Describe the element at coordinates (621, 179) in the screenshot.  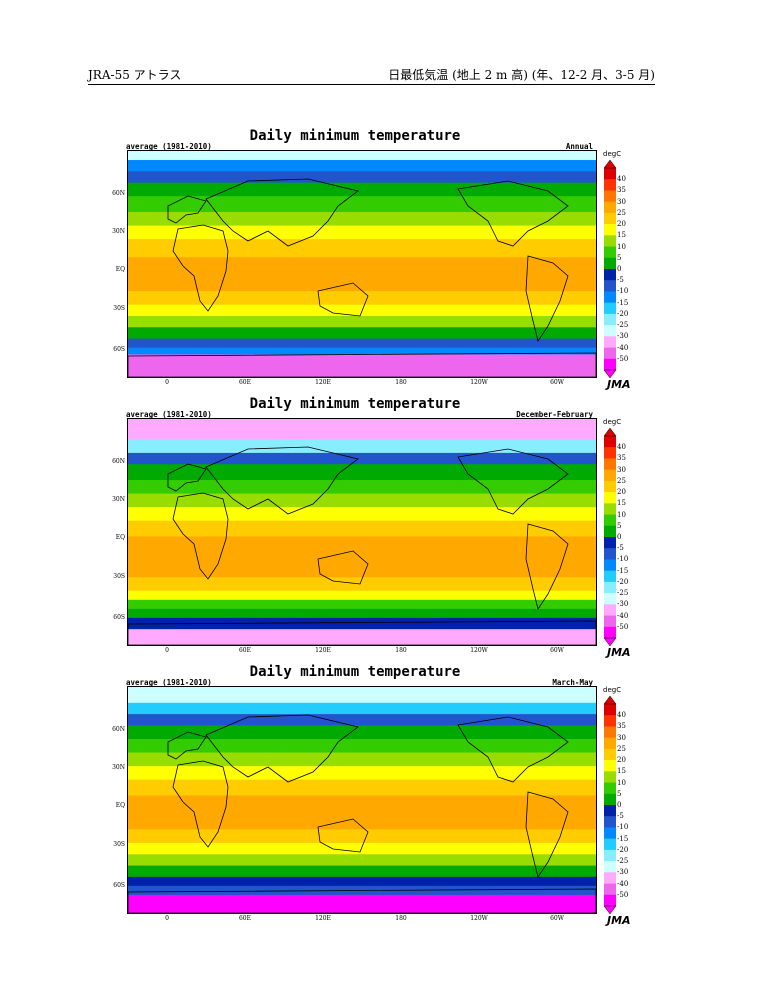
I see `colorbar-tick-label: 40` at that location.